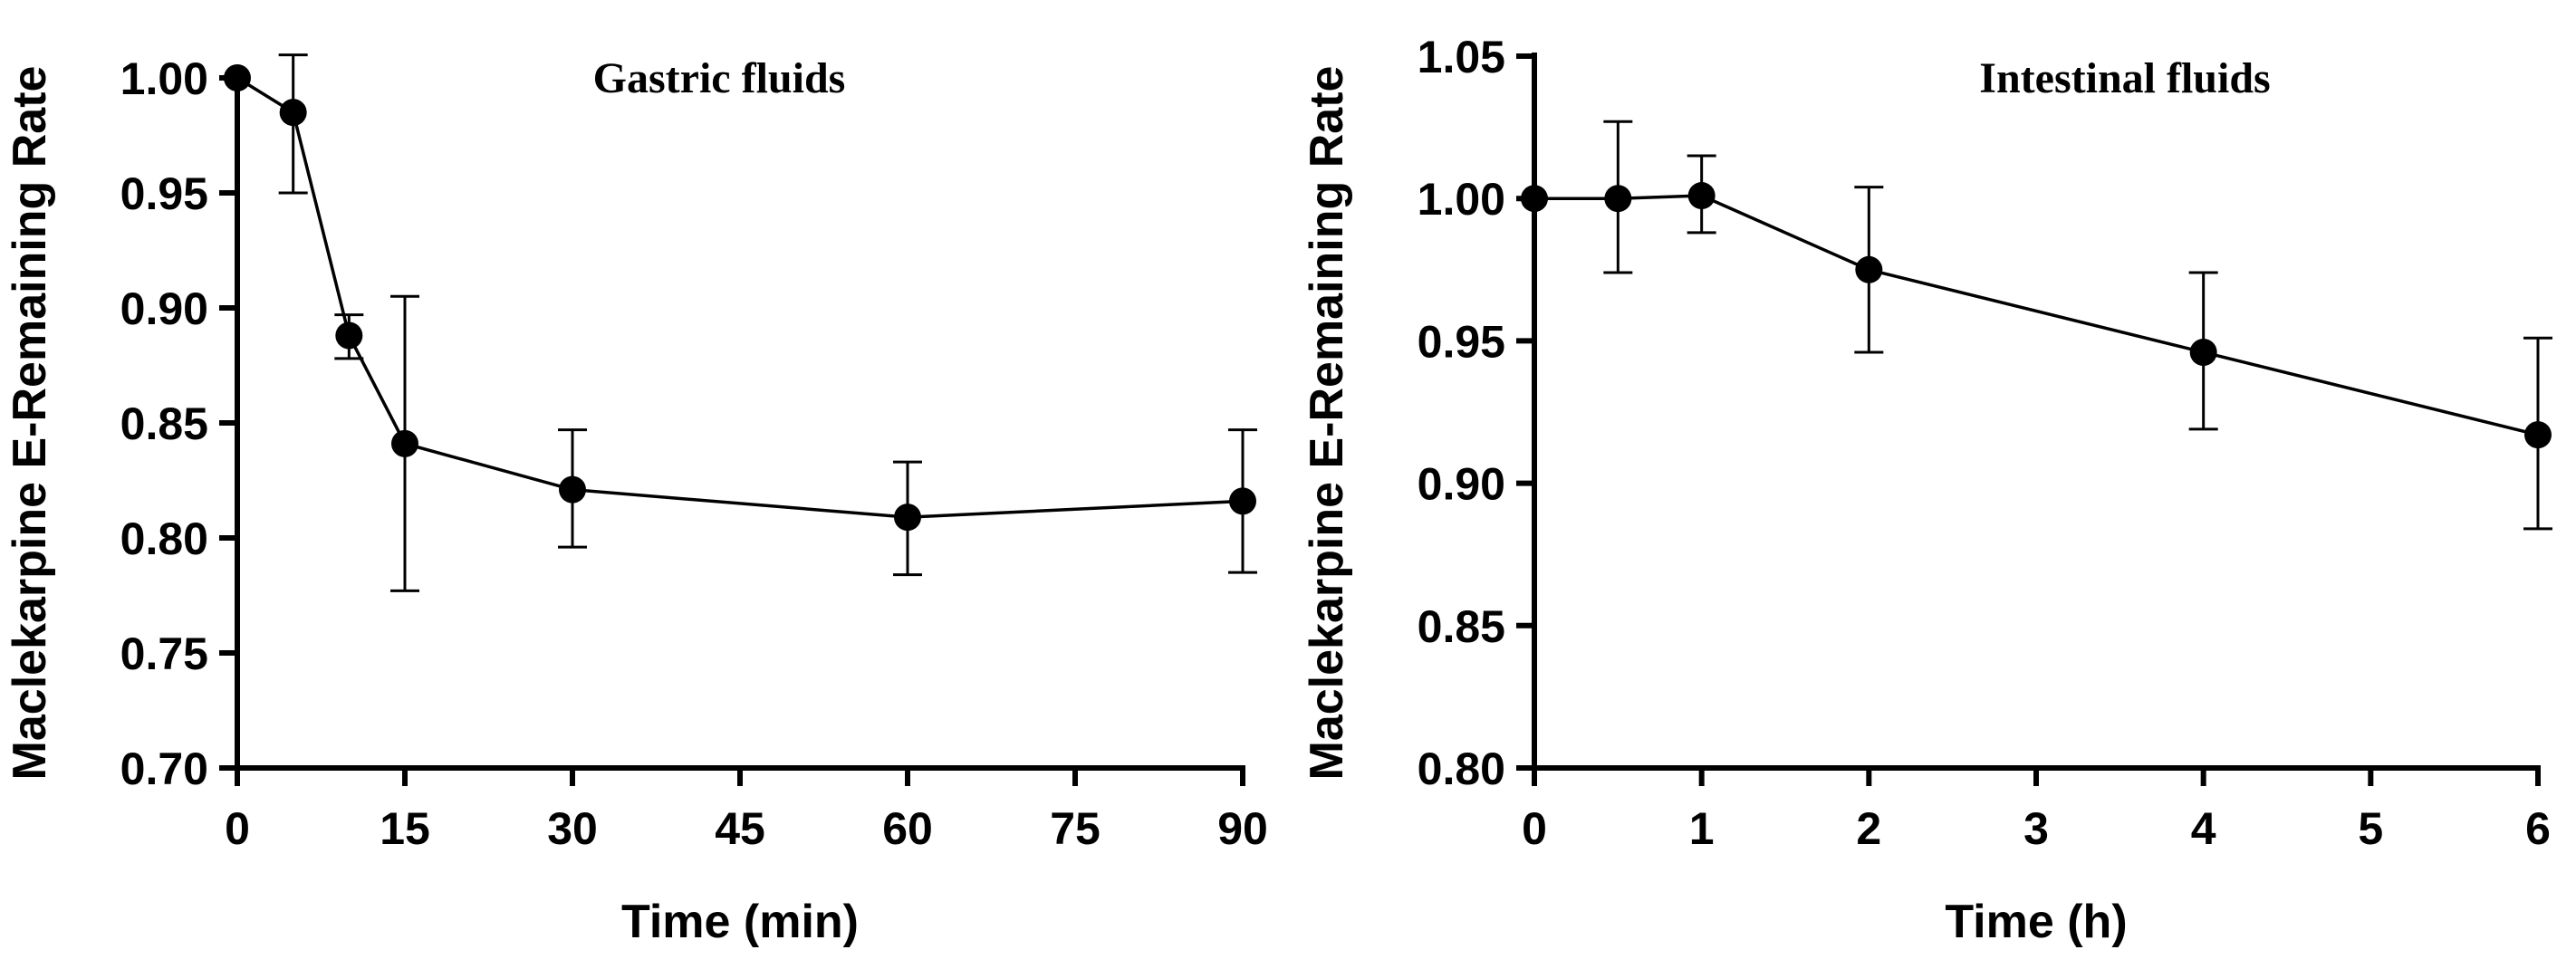 This screenshot has width=2576, height=969. Describe the element at coordinates (2036, 828) in the screenshot. I see `x-tick-label: 3` at that location.